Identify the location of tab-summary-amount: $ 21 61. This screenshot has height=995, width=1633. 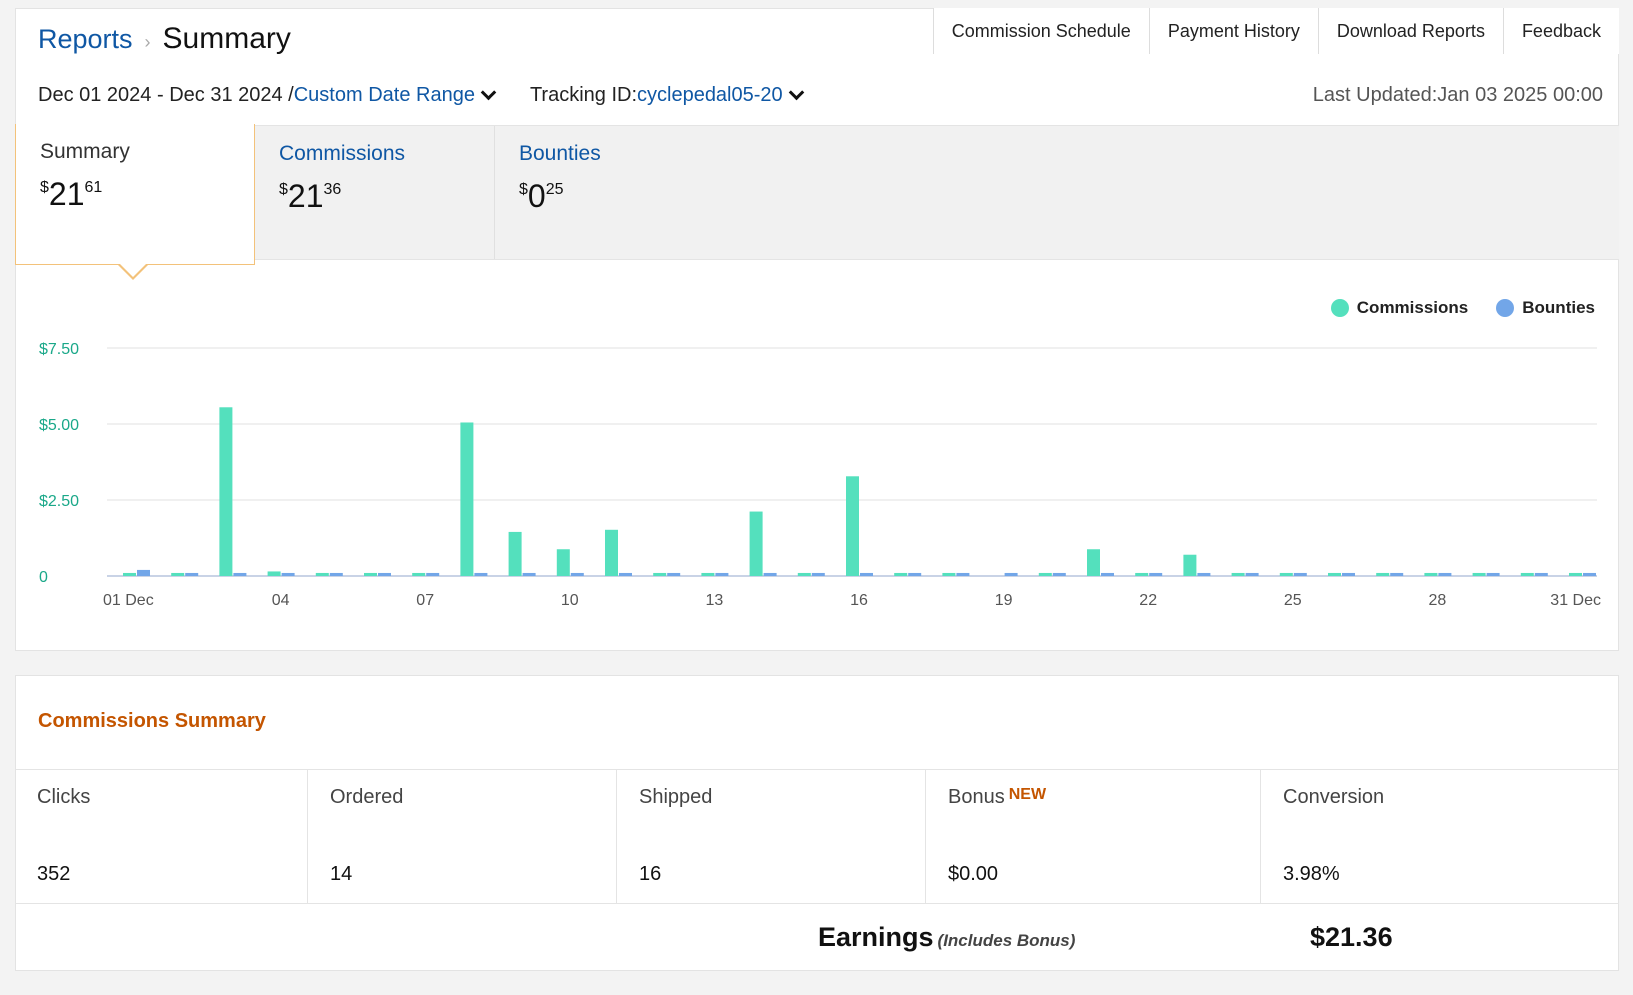
(135, 194).